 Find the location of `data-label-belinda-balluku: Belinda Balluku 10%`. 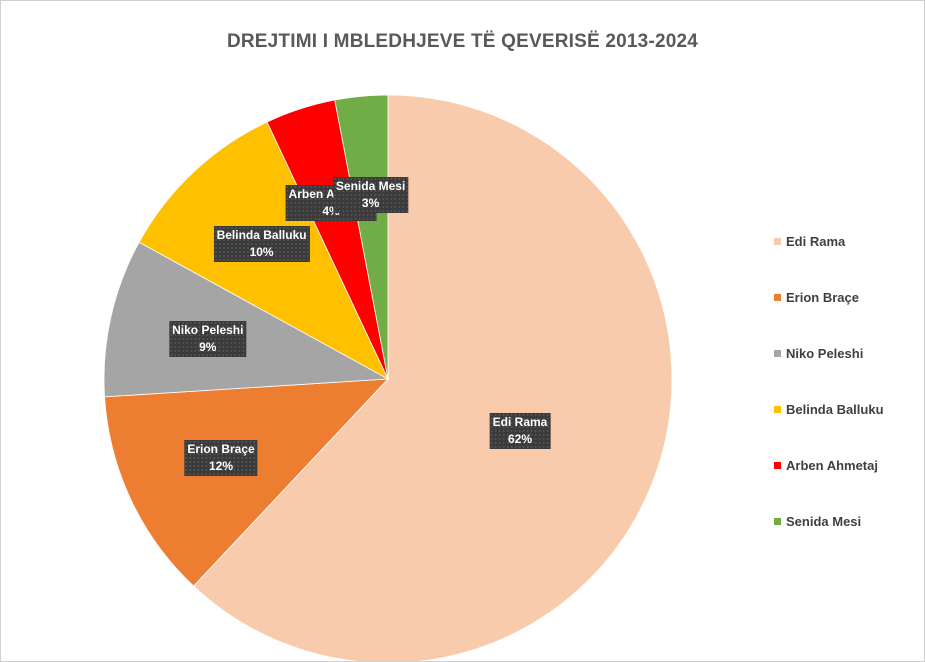

data-label-belinda-balluku: Belinda Balluku 10% is located at coordinates (261, 244).